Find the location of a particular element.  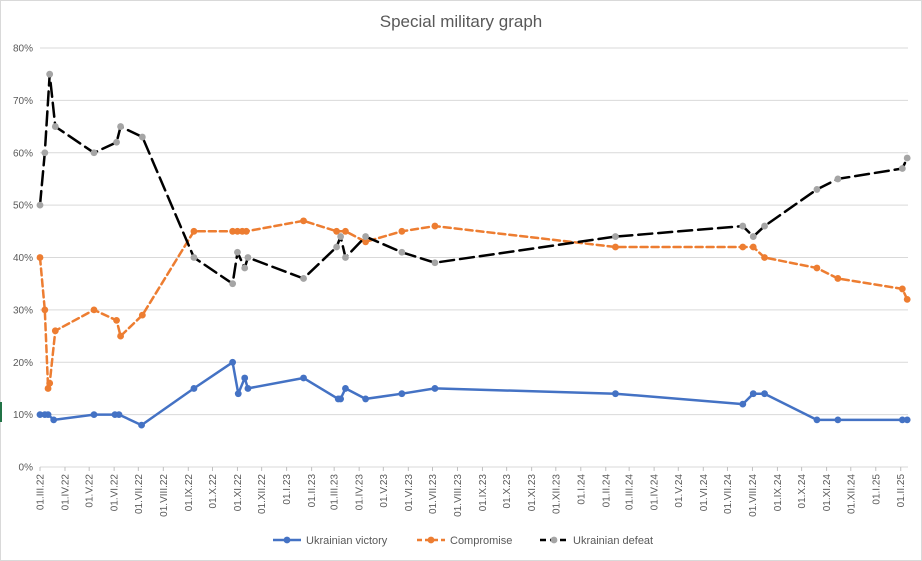

x-tick-label: 01.V.24 is located at coordinates (679, 491).